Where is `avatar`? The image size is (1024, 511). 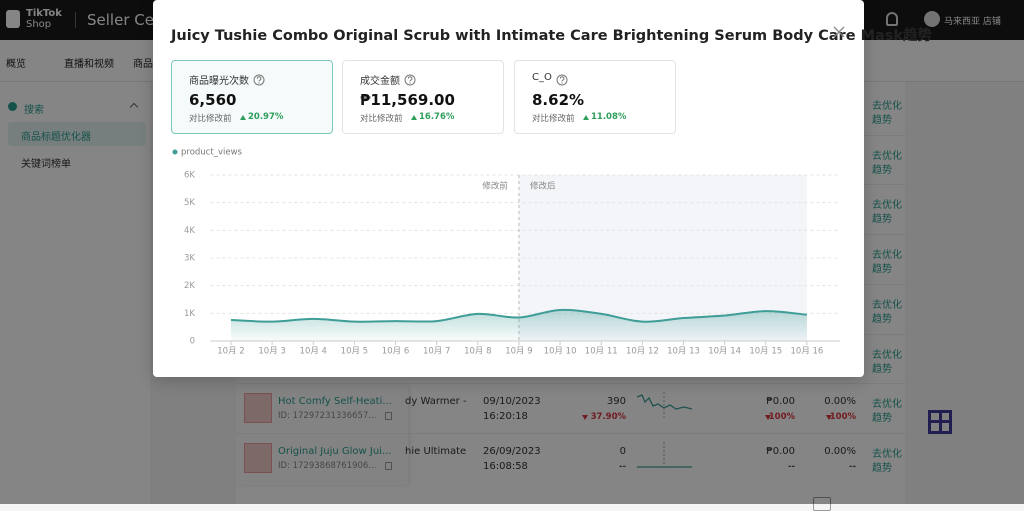
avatar is located at coordinates (932, 19).